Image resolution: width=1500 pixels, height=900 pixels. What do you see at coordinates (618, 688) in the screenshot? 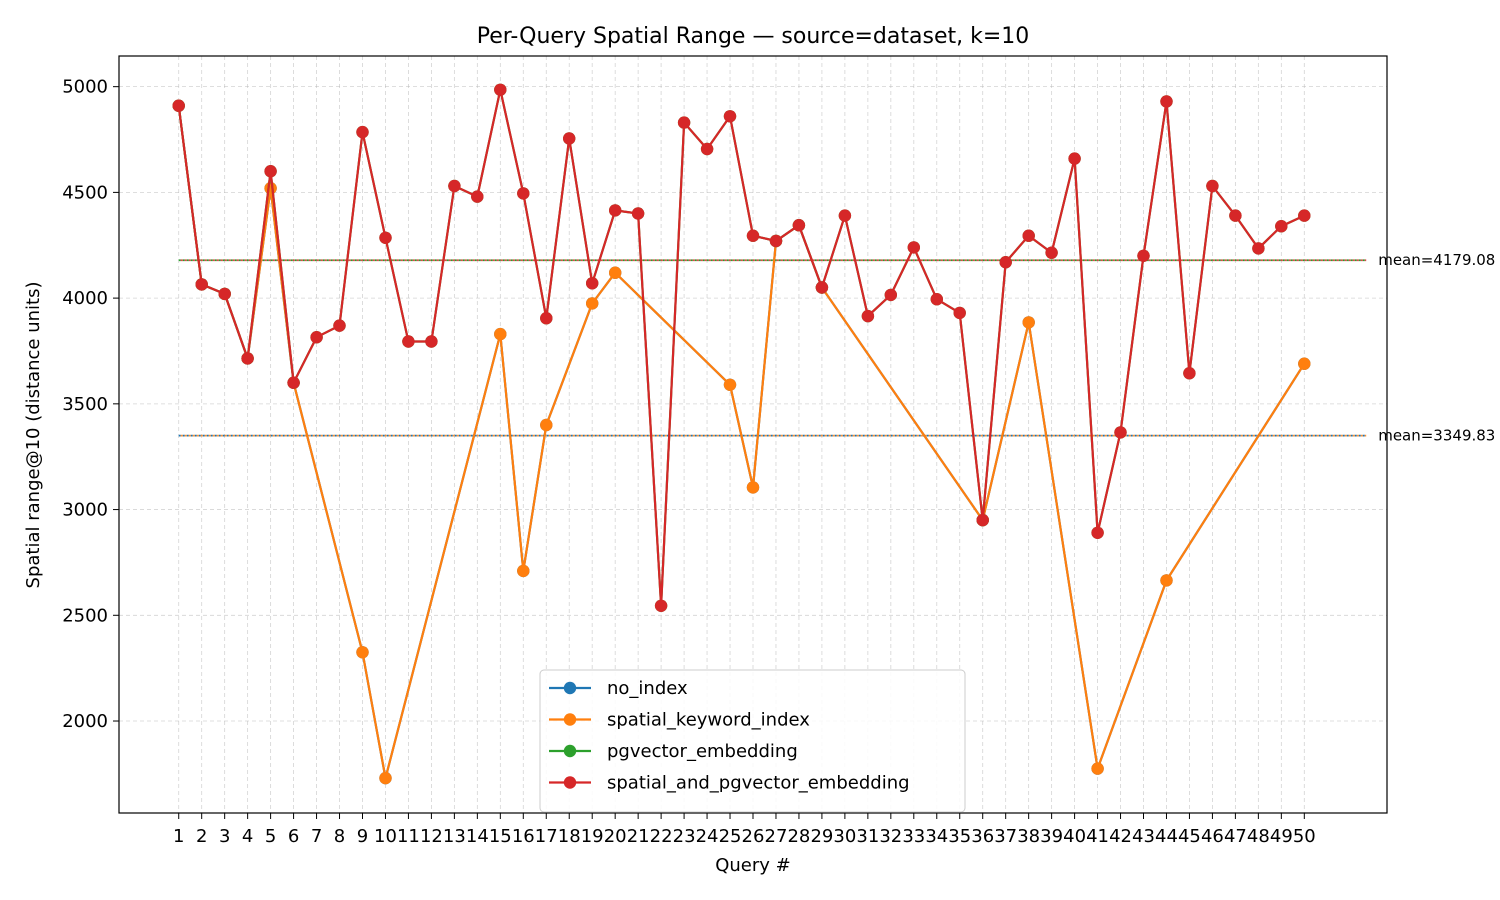
I see `legend-item: no_index` at bounding box center [618, 688].